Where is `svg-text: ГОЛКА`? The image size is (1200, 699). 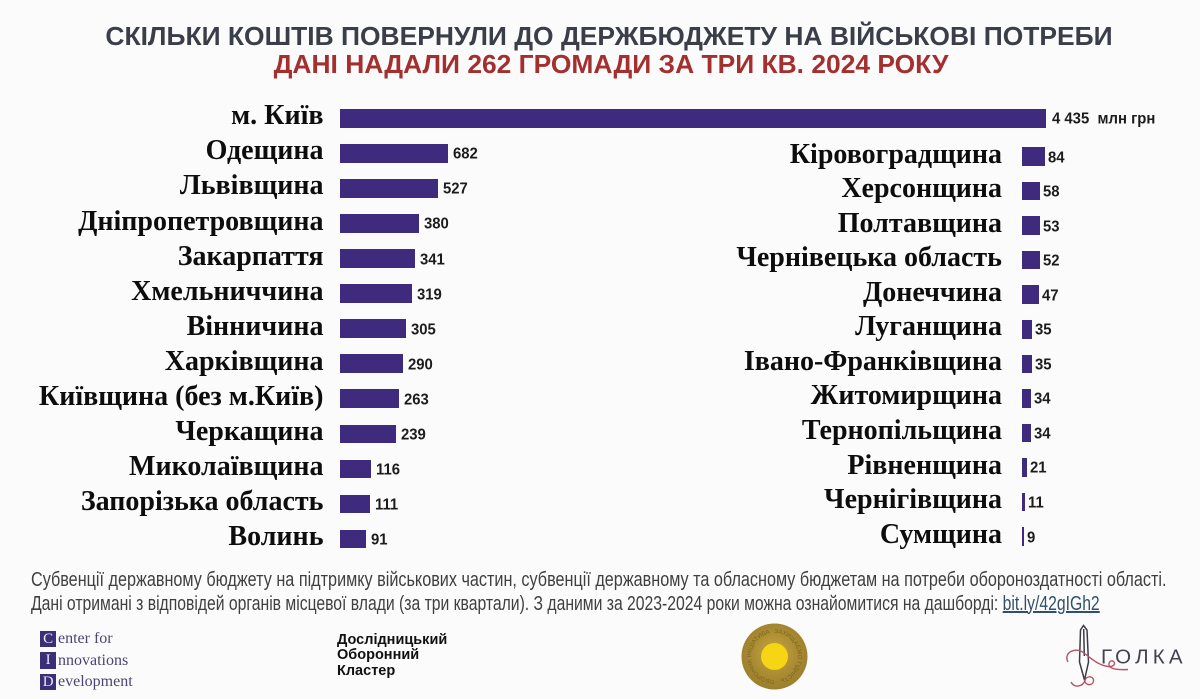 svg-text: ГОЛКА is located at coordinates (1144, 657).